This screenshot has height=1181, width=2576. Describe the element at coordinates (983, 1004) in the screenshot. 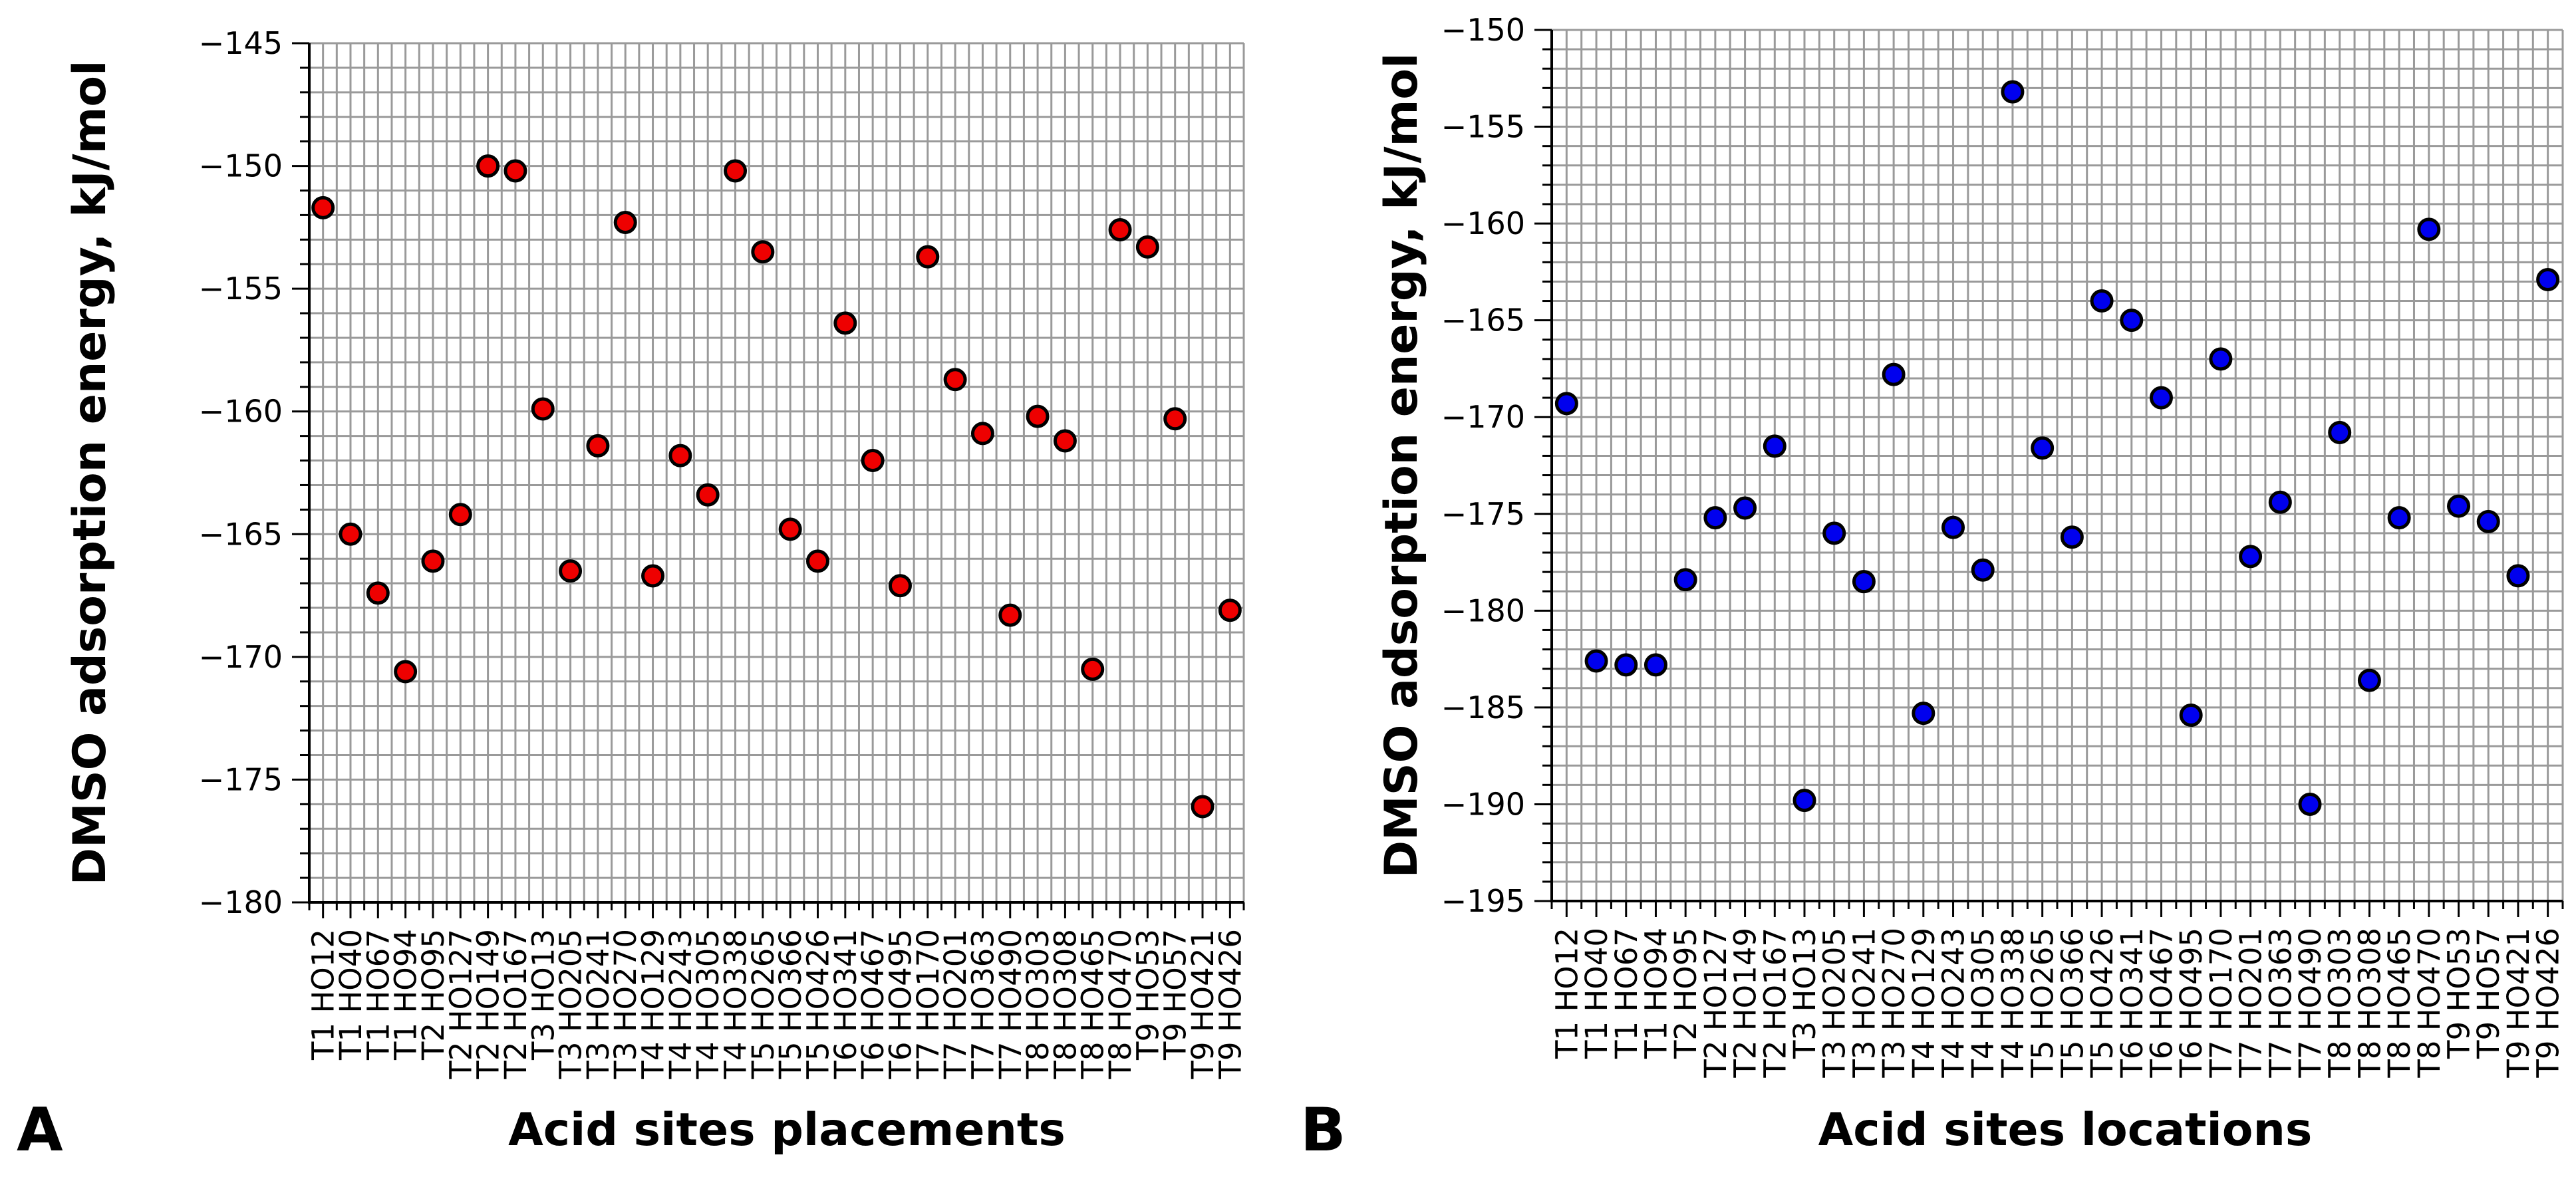

I see `x-category-label: T7 HO363` at that location.